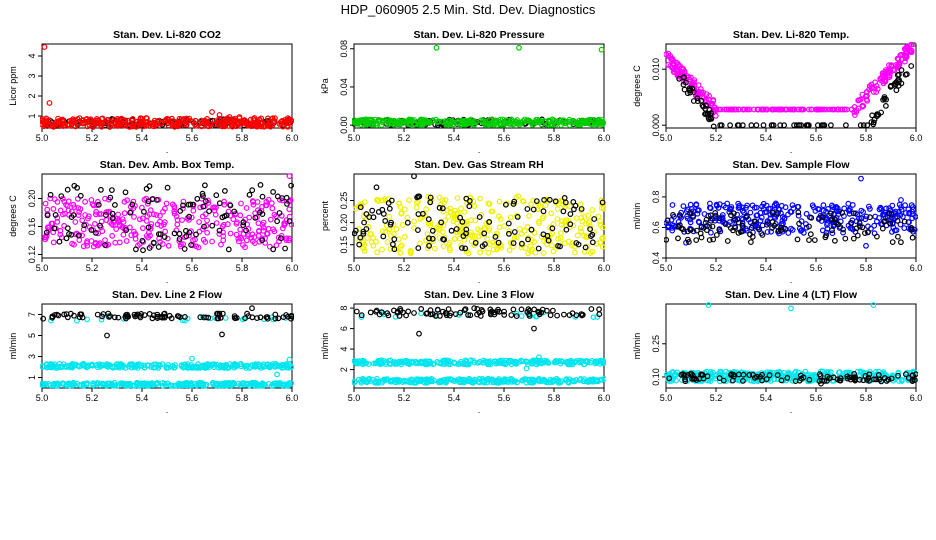 The width and height of the screenshot is (936, 540). I want to click on x-tick-label: 6.0, so click(292, 138).